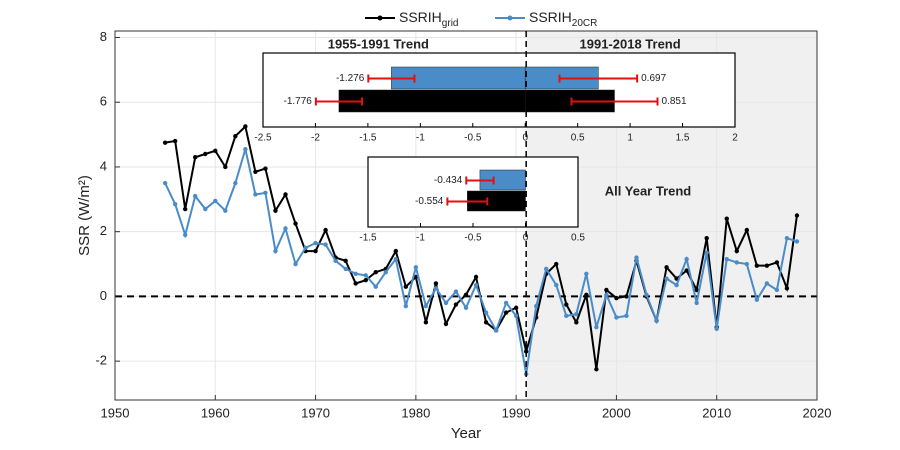 The image size is (900, 450). I want to click on x-tick-label: 2020, so click(817, 412).